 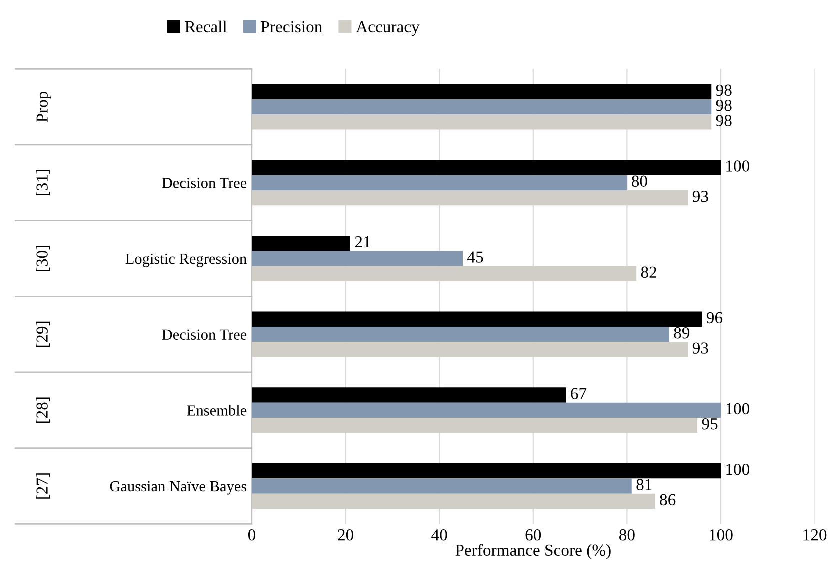 What do you see at coordinates (668, 500) in the screenshot?
I see `data-label: 86` at bounding box center [668, 500].